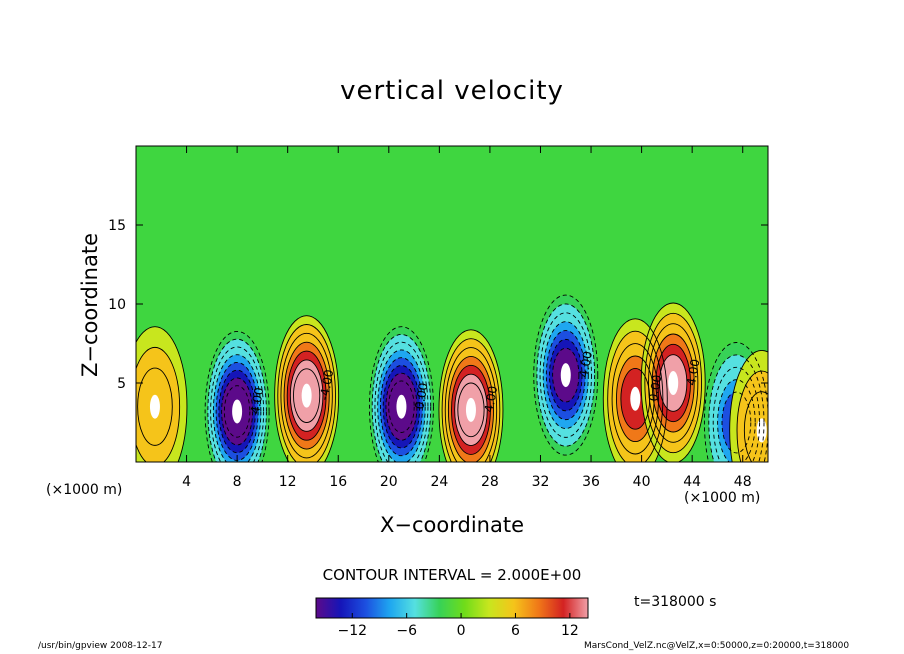 This screenshot has width=904, height=654. Describe the element at coordinates (421, 396) in the screenshot. I see `contour-label: 0.00` at that location.